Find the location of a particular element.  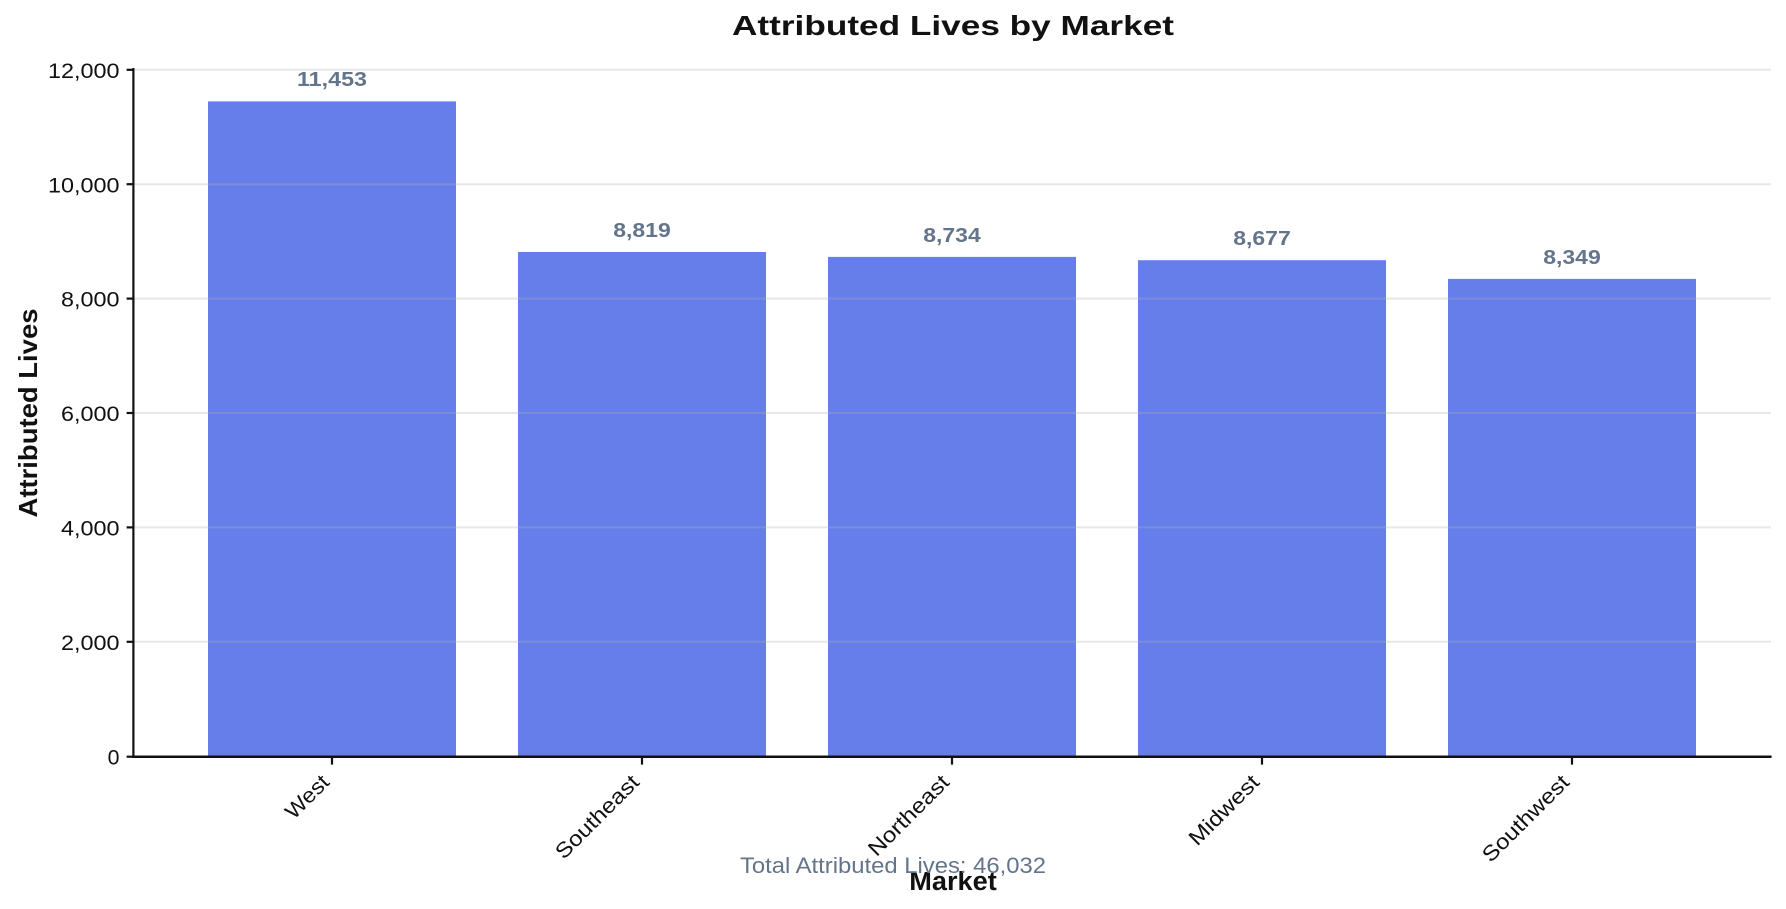

svg-text: 4,000 is located at coordinates (90, 529).